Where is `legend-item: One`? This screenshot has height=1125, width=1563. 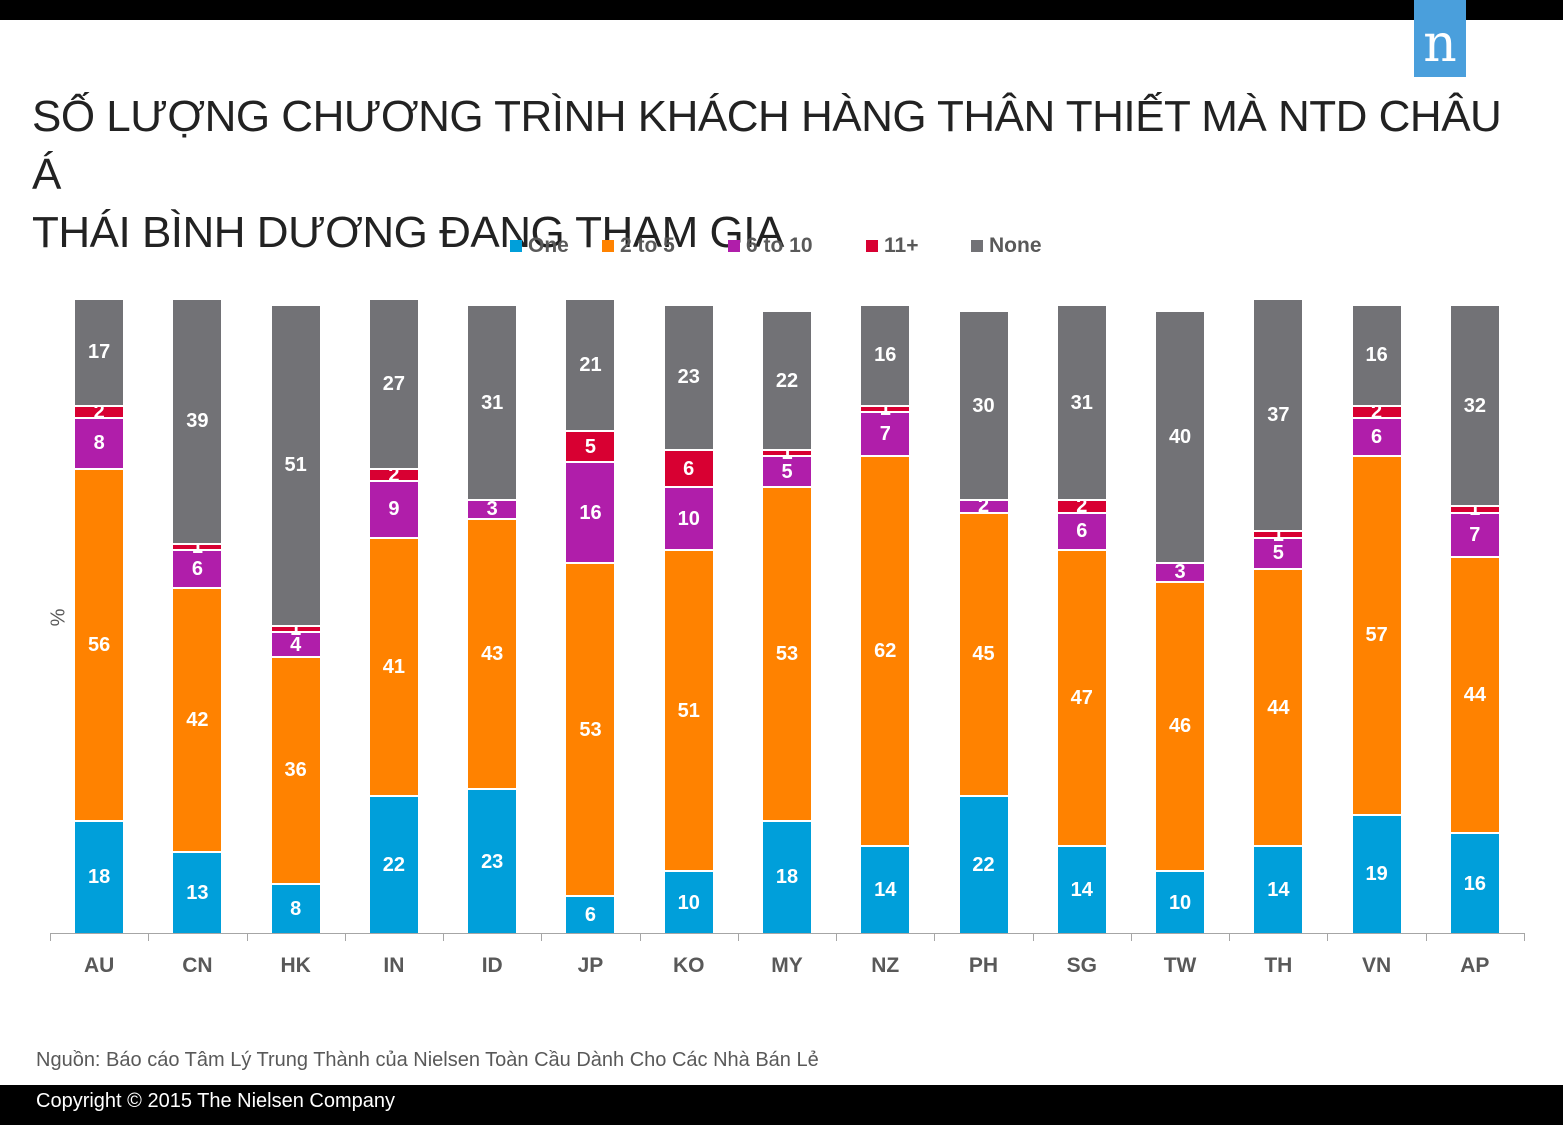
legend-item: One is located at coordinates (539, 246).